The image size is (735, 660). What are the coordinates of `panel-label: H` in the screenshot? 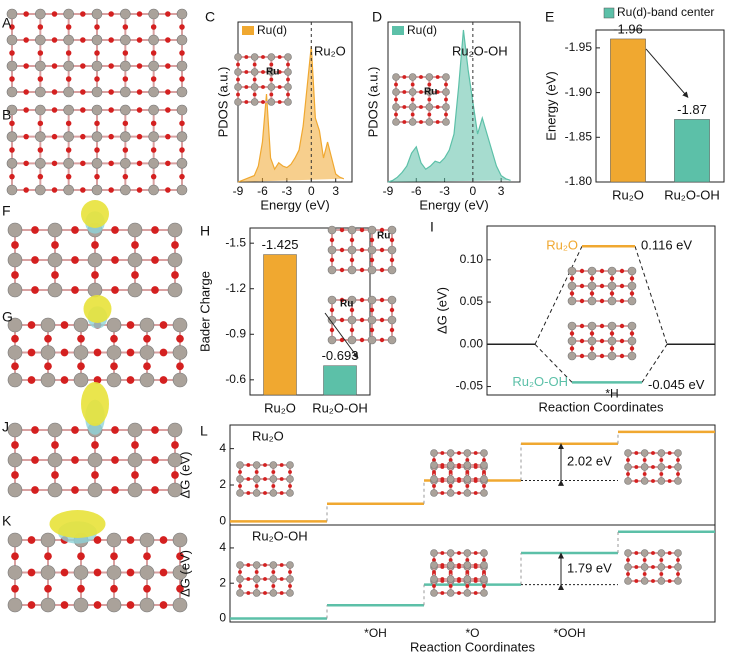 It's located at (205, 231).